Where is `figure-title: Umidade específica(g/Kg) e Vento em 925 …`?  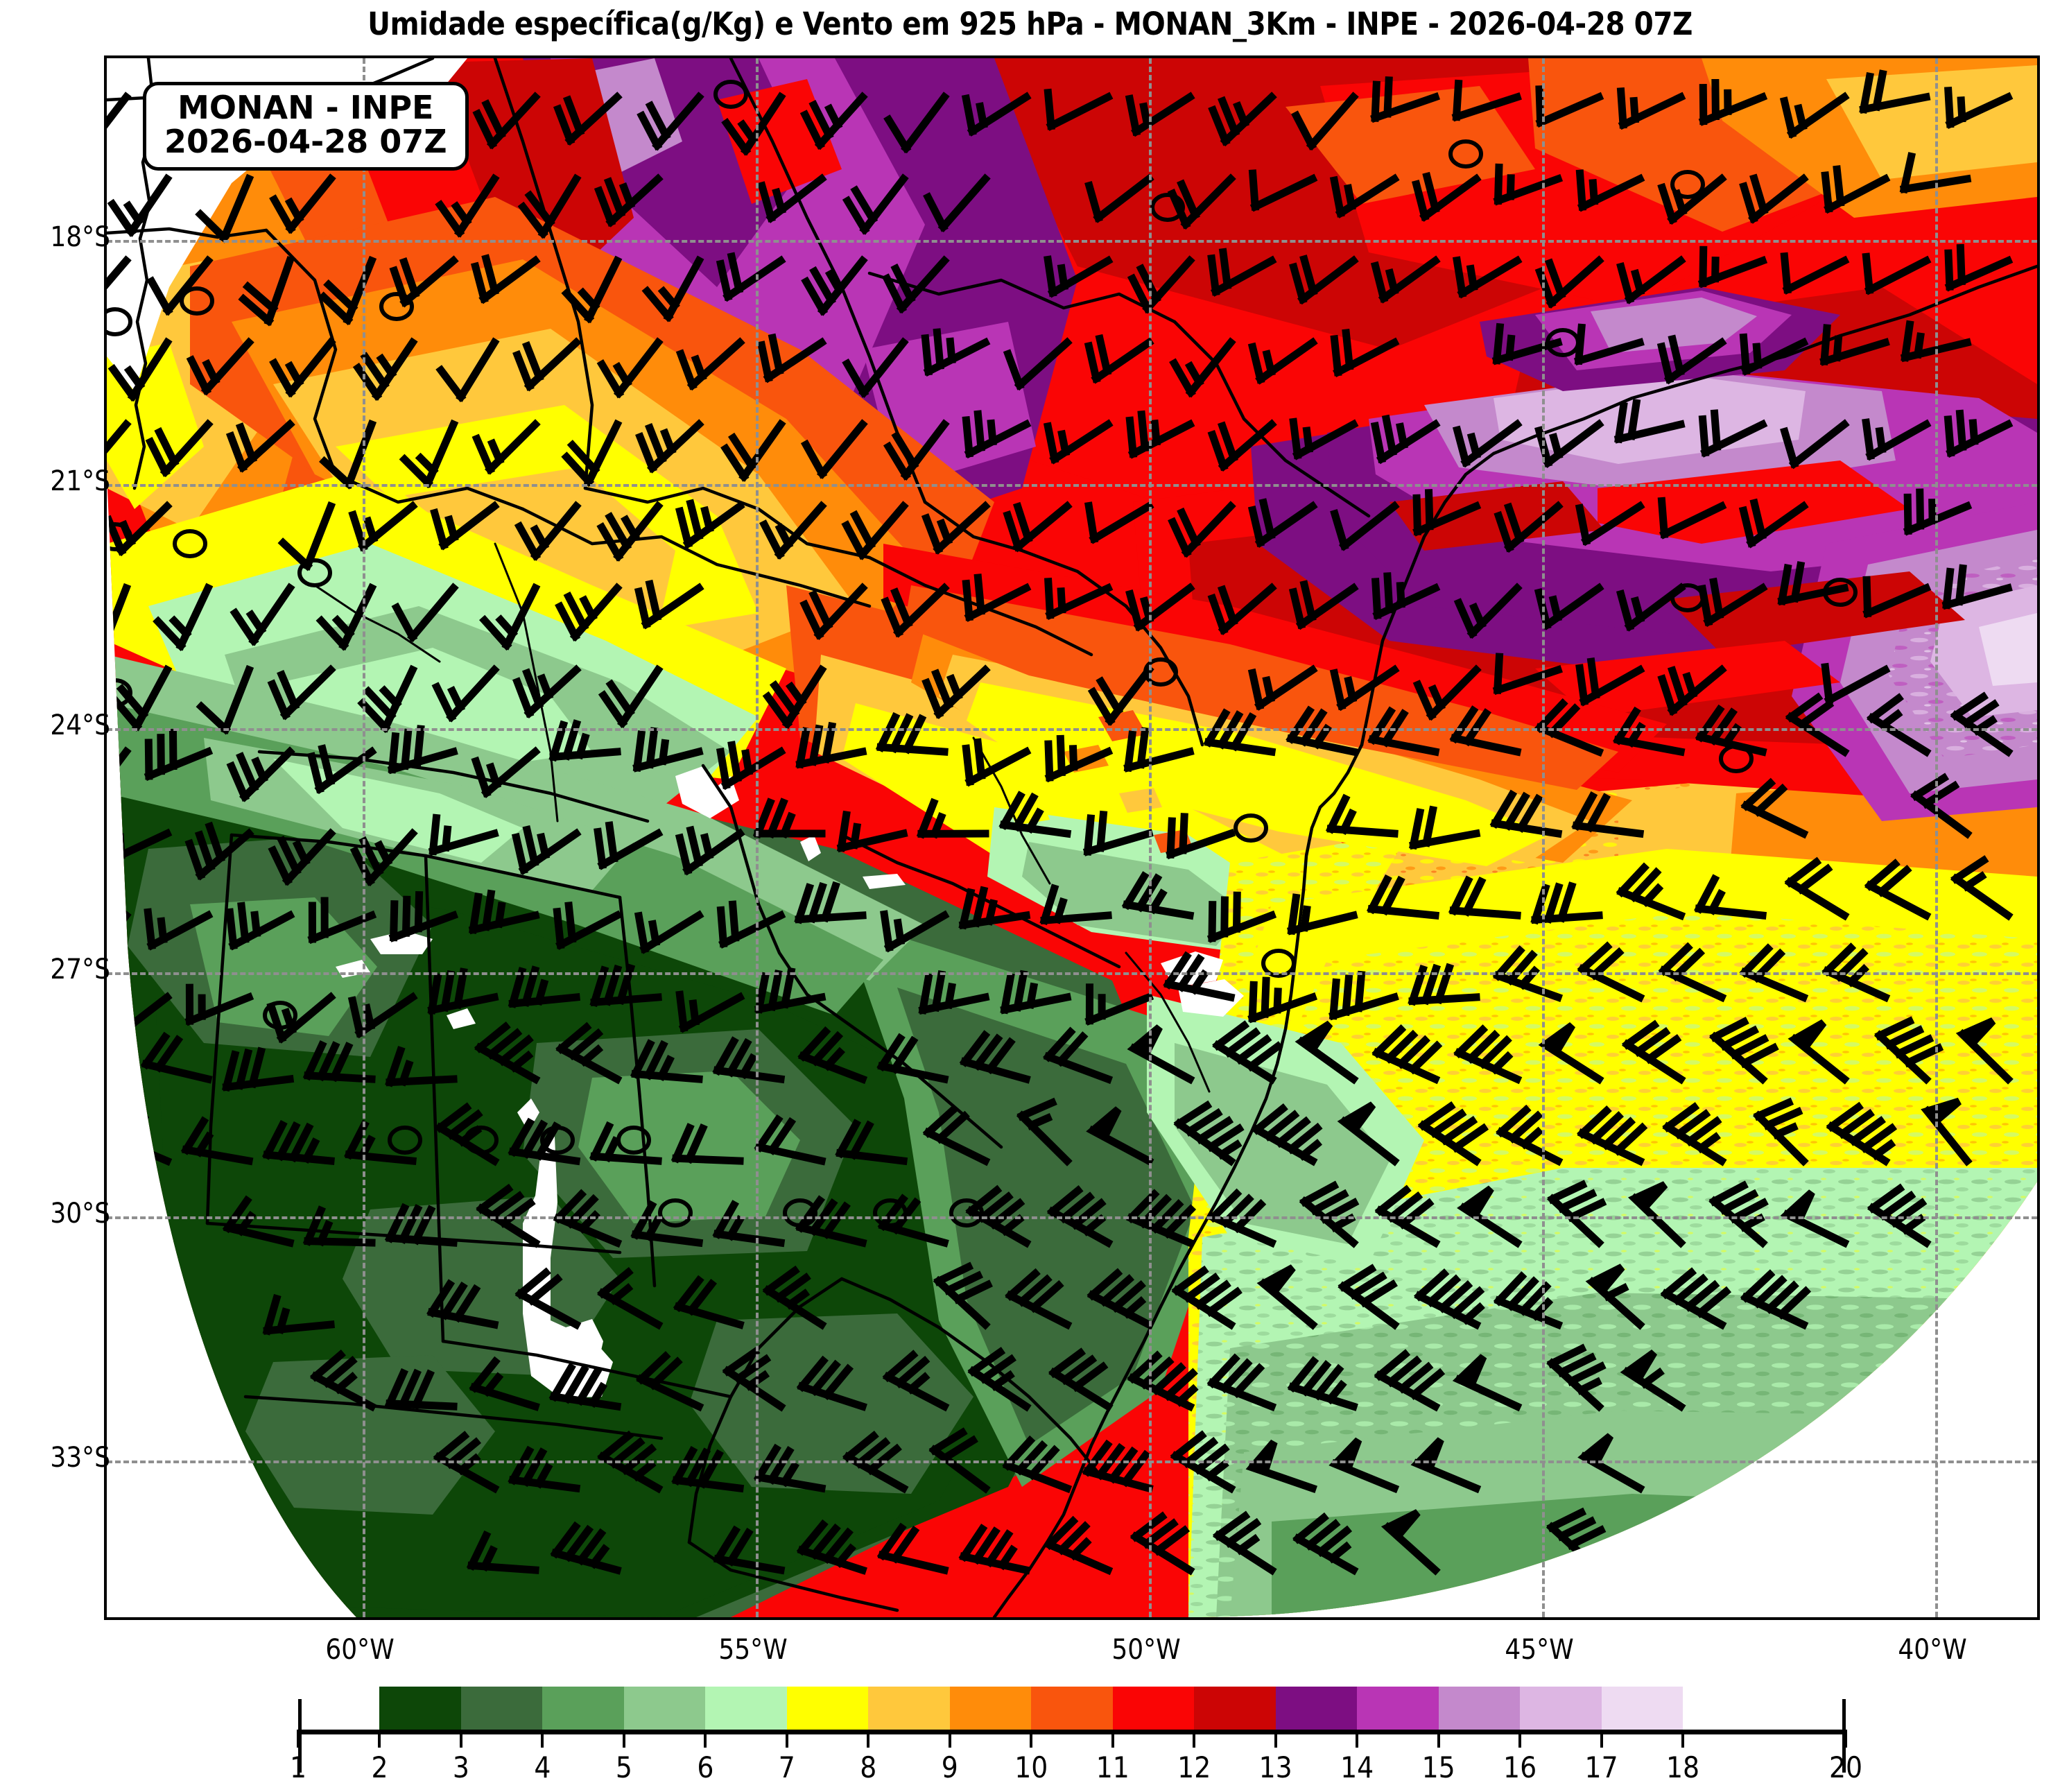
figure-title: Umidade específica(g/Kg) e Vento em 925 … is located at coordinates (1030, 24).